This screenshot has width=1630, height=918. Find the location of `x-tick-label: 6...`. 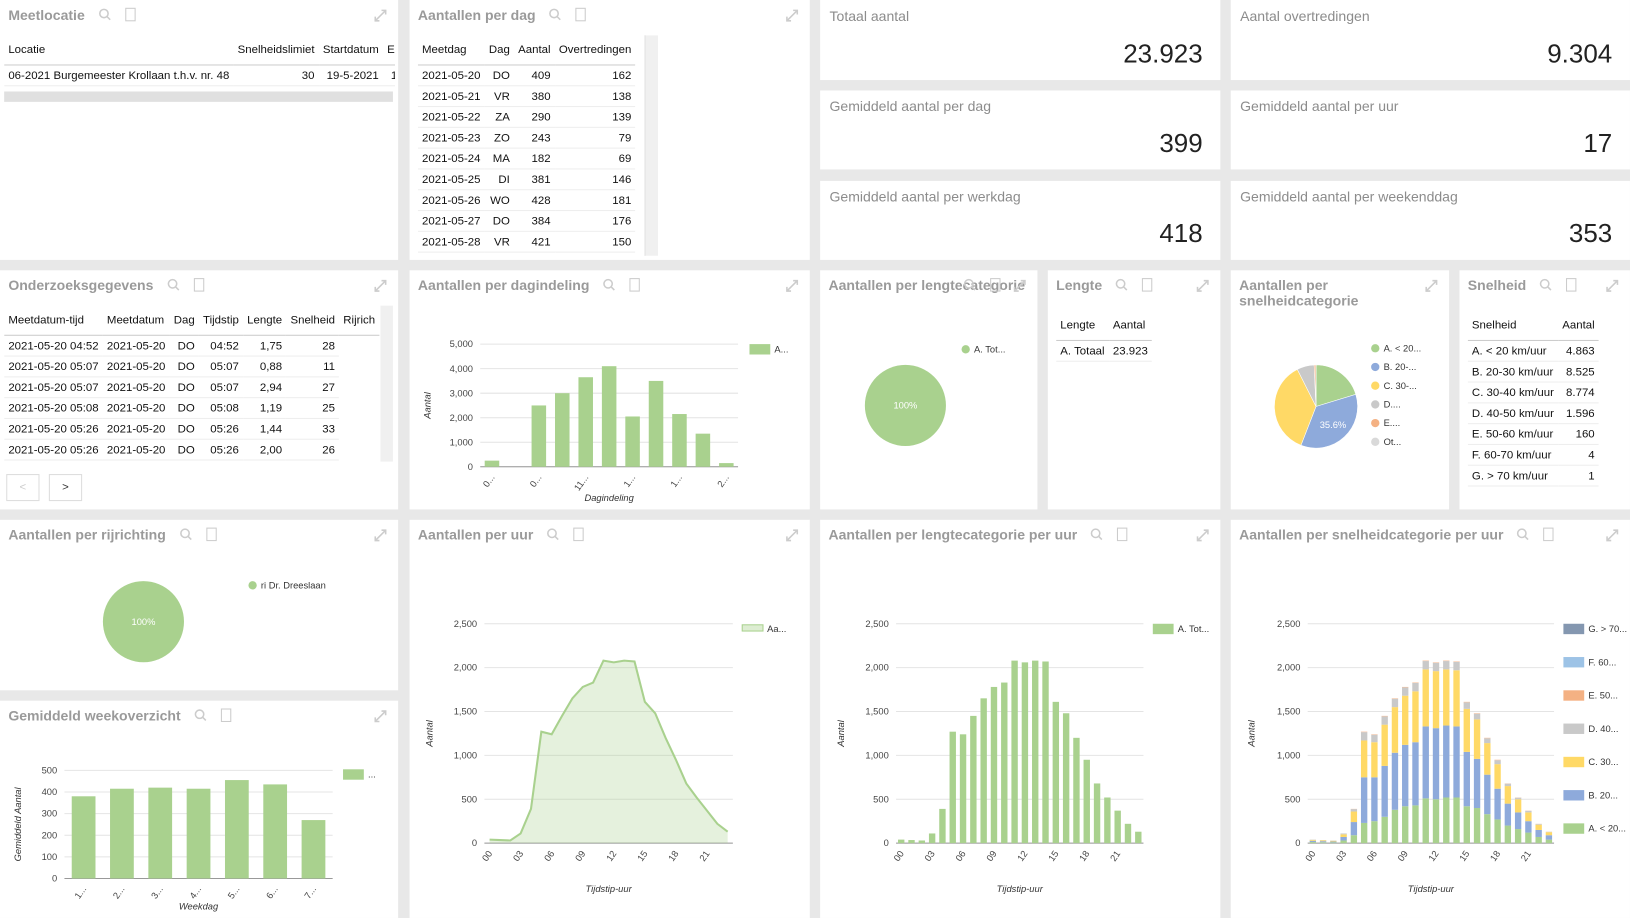

x-tick-label: 6... is located at coordinates (272, 892).